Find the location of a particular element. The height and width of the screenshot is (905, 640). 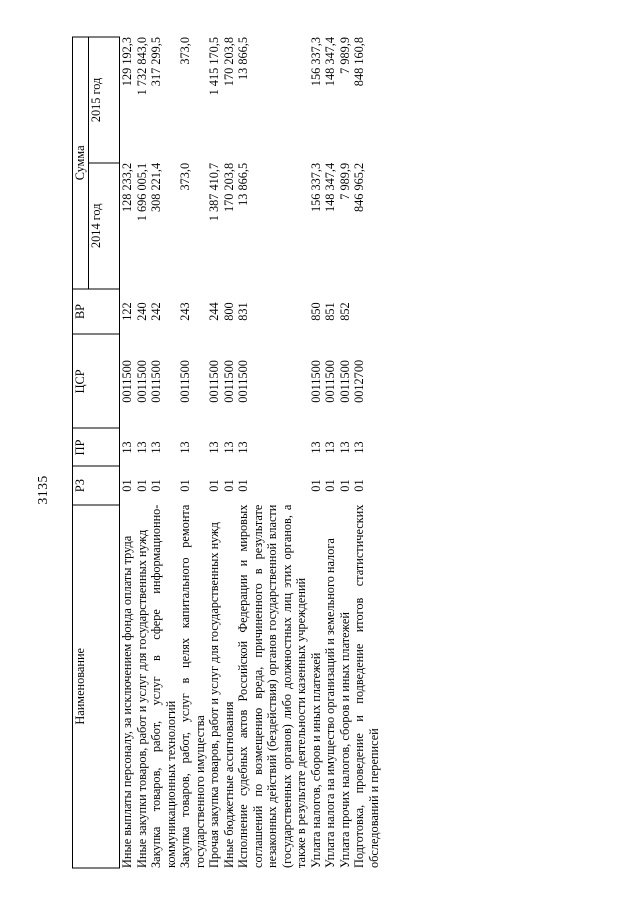

cell-name: Иные бюджетные ассигнования is located at coordinates (228, 784).